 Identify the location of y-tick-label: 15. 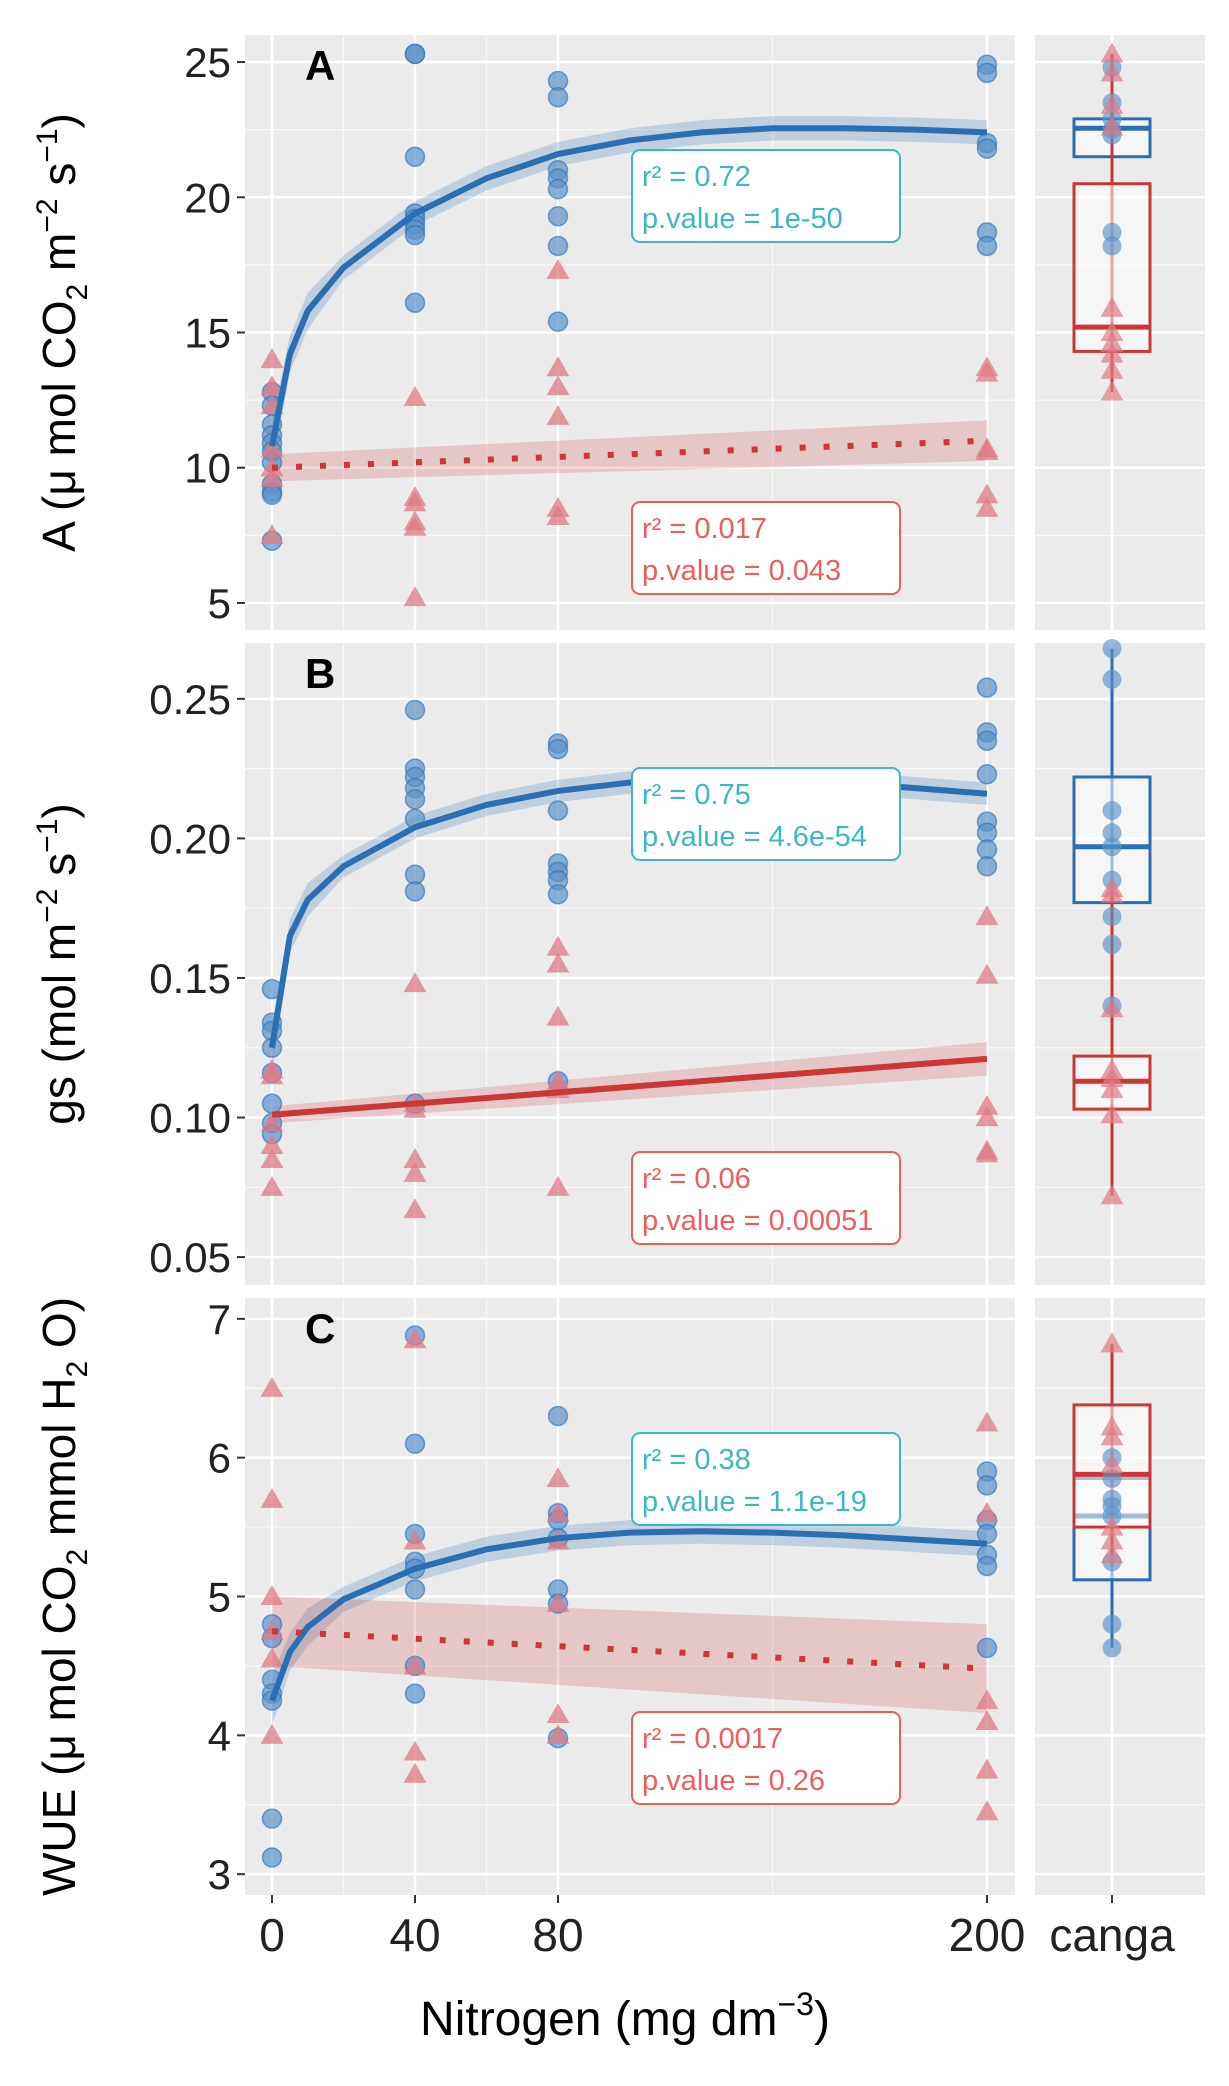
(207, 333).